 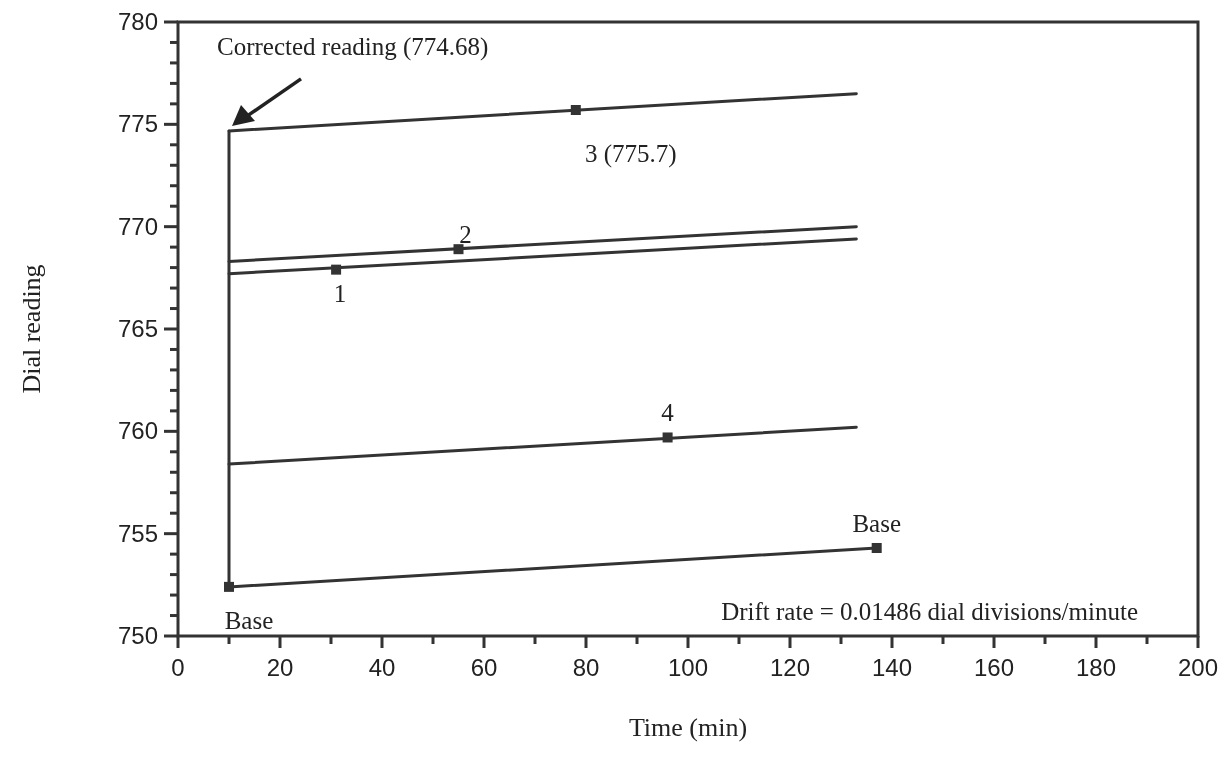 What do you see at coordinates (892, 667) in the screenshot?
I see `x-tick-label: 140` at bounding box center [892, 667].